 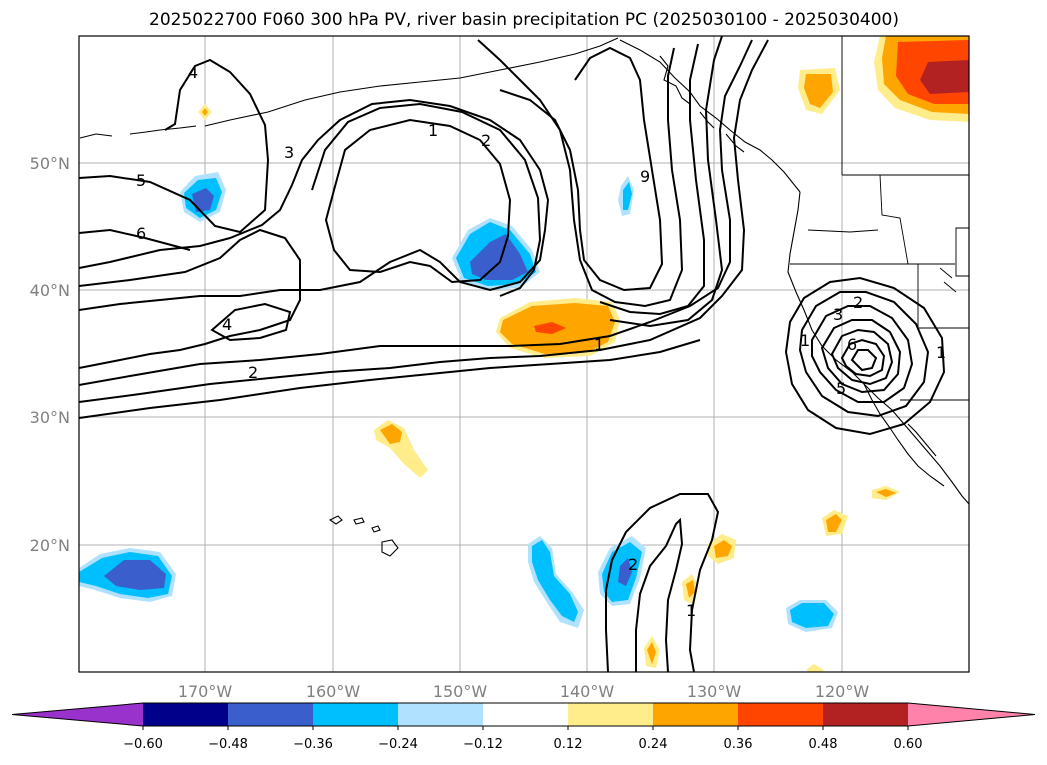 What do you see at coordinates (460, 691) in the screenshot?
I see `lon-tick-label: 150°W` at bounding box center [460, 691].